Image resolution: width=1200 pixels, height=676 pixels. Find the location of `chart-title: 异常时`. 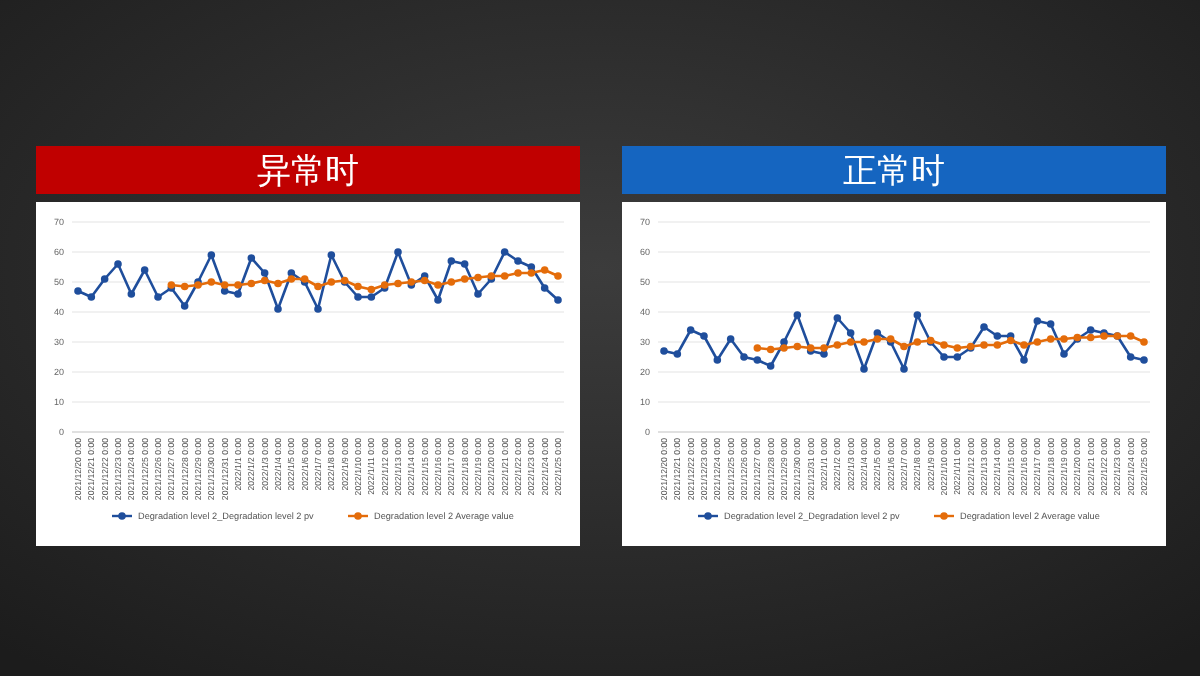

chart-title: 异常时 is located at coordinates (308, 172).